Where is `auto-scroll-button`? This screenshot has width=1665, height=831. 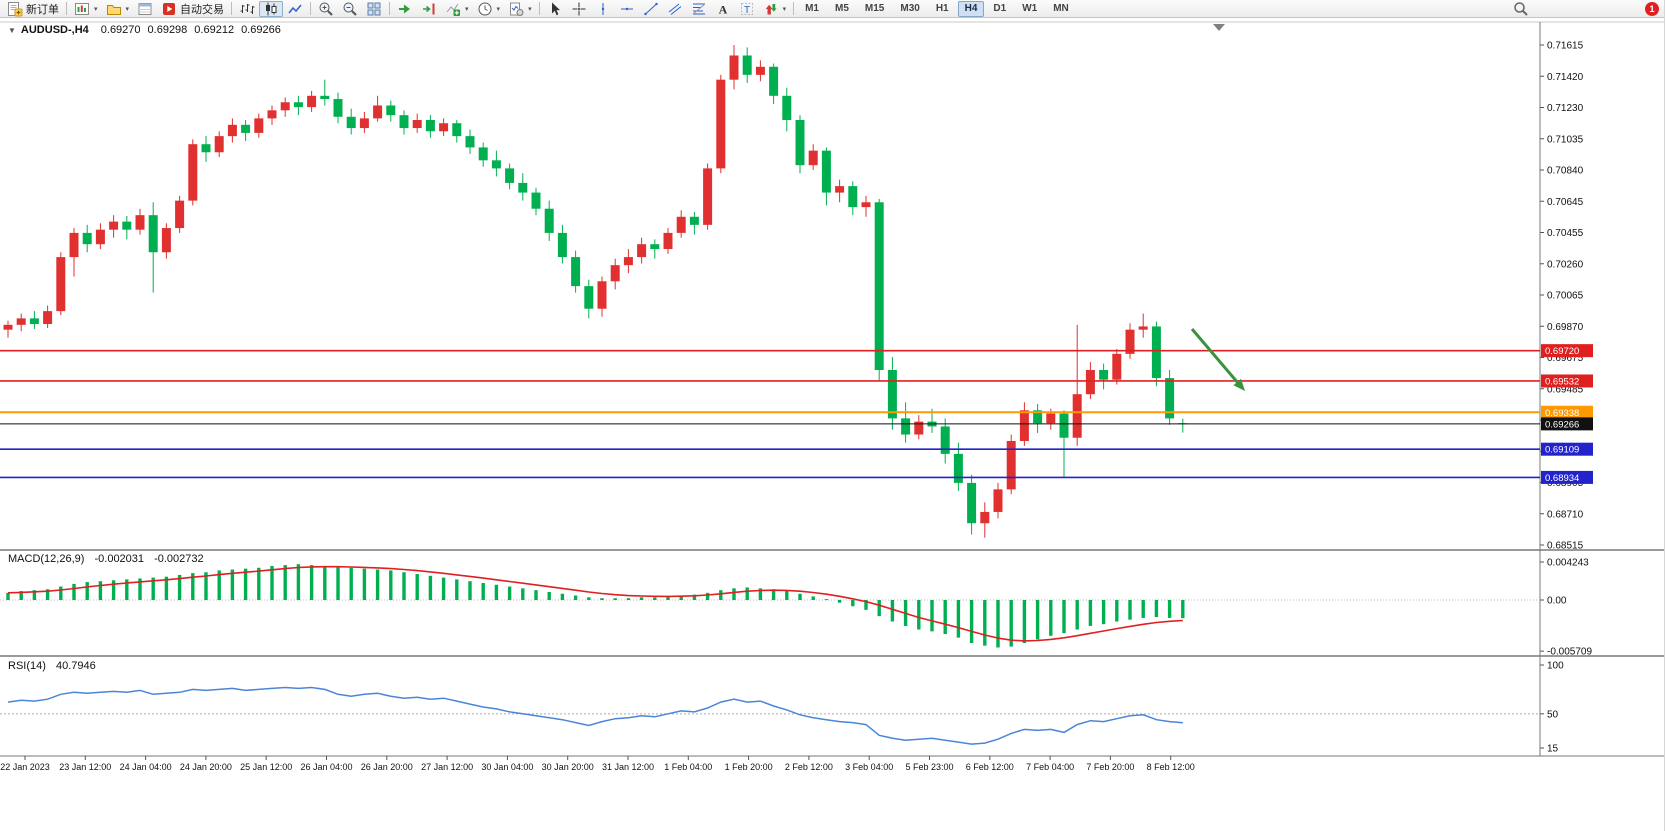
auto-scroll-button is located at coordinates (405, 9).